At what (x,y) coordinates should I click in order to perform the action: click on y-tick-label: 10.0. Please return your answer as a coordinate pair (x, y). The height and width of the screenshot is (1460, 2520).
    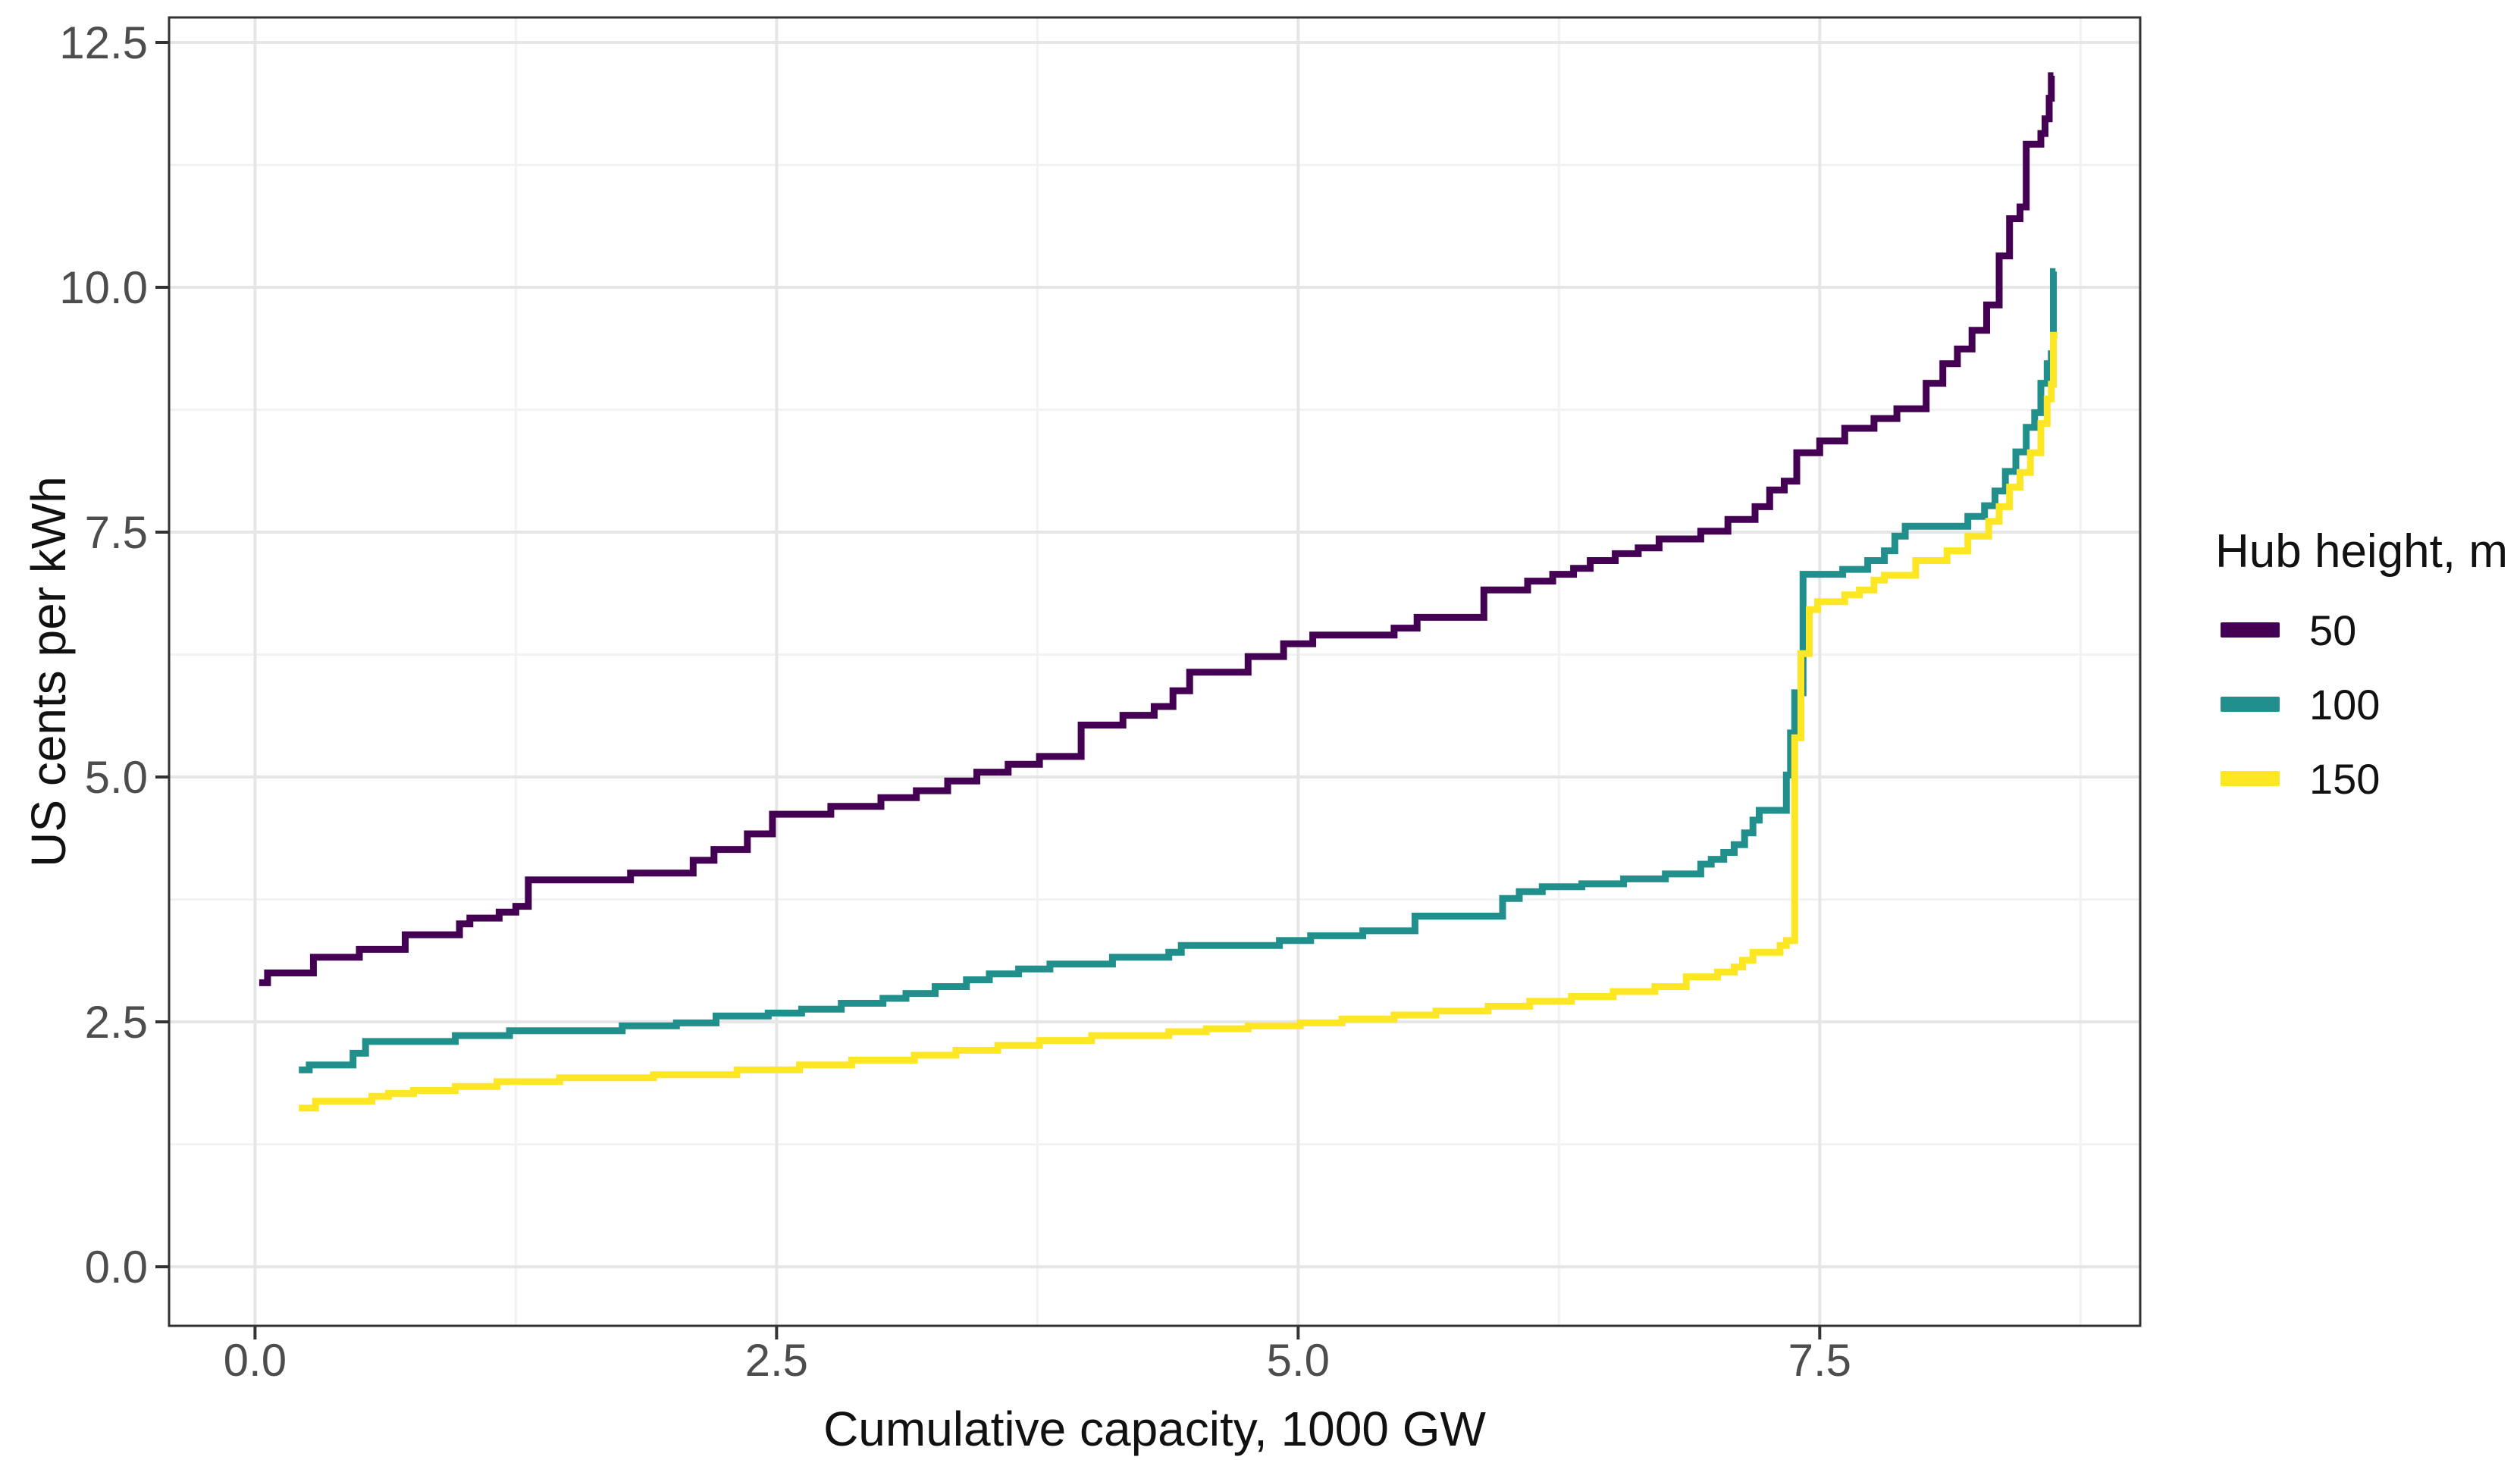
    Looking at the image, I should click on (103, 288).